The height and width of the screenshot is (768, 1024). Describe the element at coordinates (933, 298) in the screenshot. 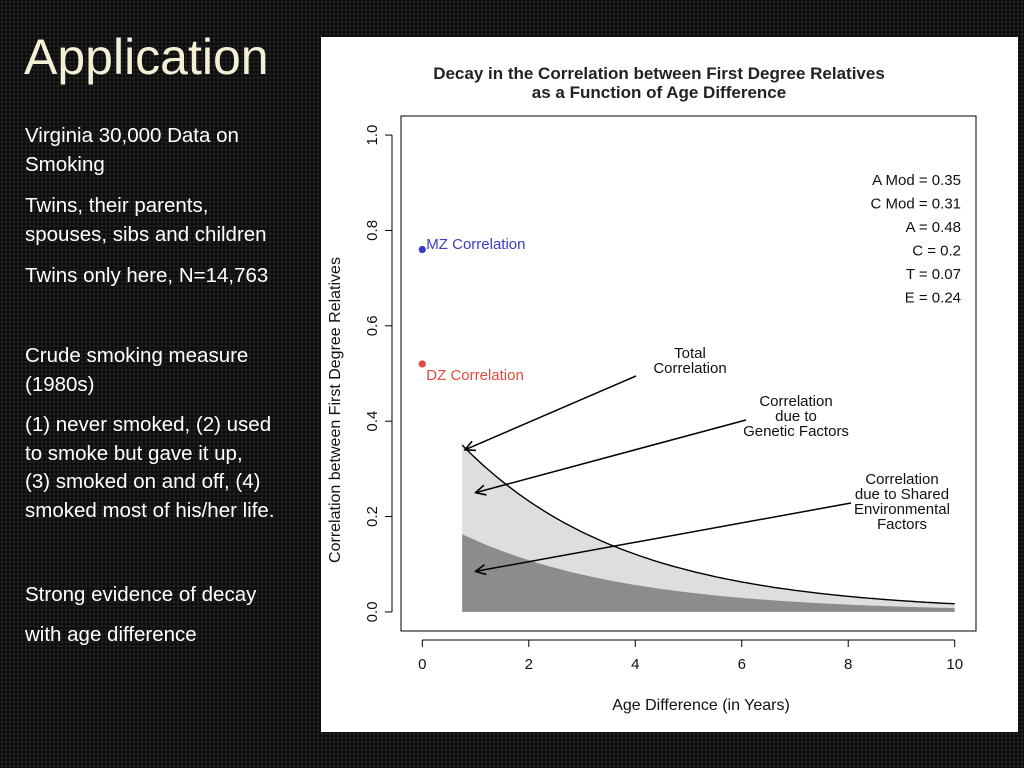

I see `parameter-estimate: E = 0.24` at that location.